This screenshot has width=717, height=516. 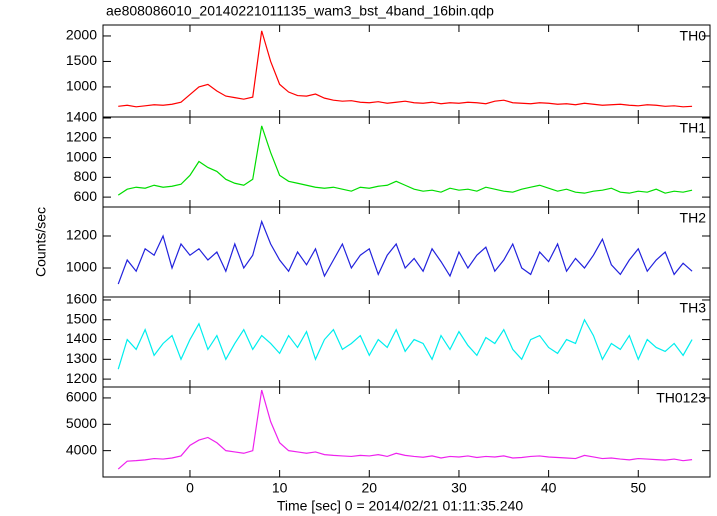 I want to click on x-tick-label: 30, so click(x=459, y=488).